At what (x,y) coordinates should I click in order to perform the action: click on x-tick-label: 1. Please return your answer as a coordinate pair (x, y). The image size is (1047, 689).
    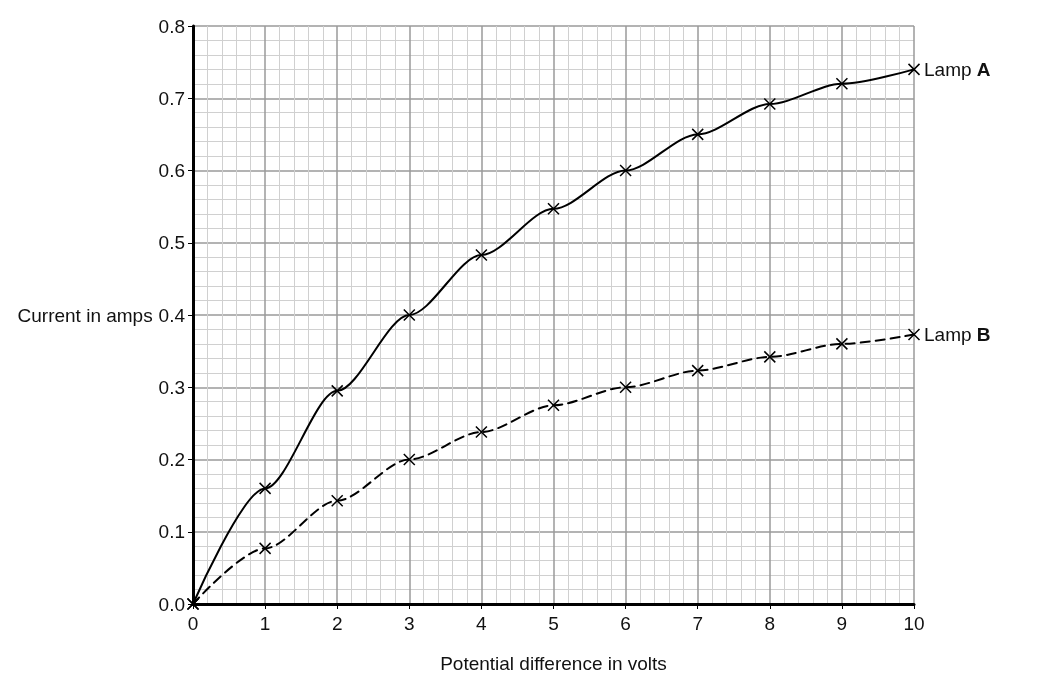
    Looking at the image, I should click on (265, 623).